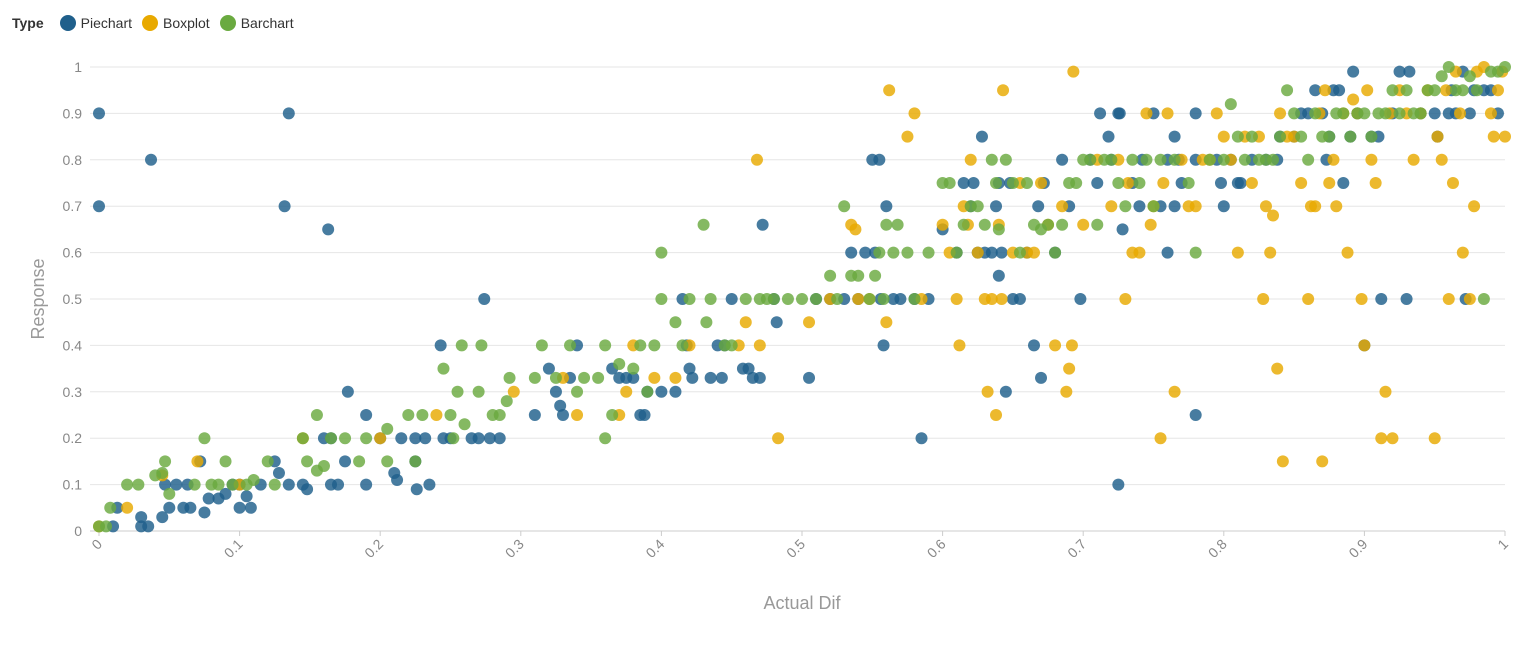 Image resolution: width=1536 pixels, height=650 pixels. I want to click on legend-item-barchart: Barchart, so click(256, 23).